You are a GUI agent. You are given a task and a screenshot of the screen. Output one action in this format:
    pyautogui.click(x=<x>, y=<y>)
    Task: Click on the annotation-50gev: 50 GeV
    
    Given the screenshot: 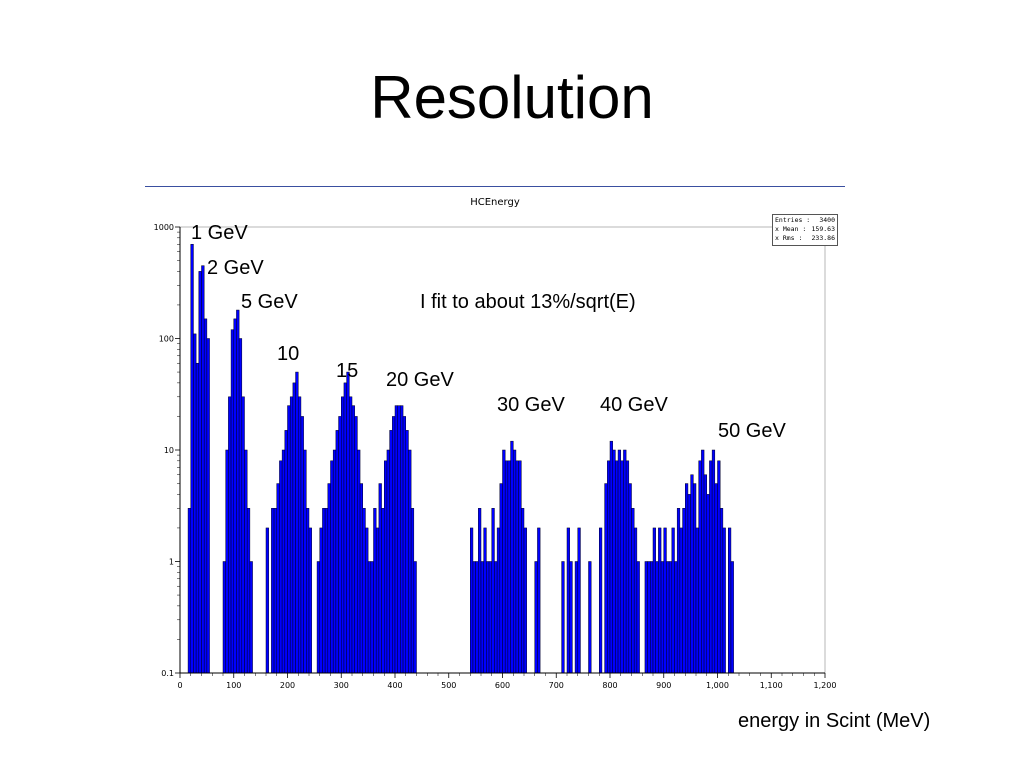 What is the action you would take?
    pyautogui.click(x=752, y=431)
    